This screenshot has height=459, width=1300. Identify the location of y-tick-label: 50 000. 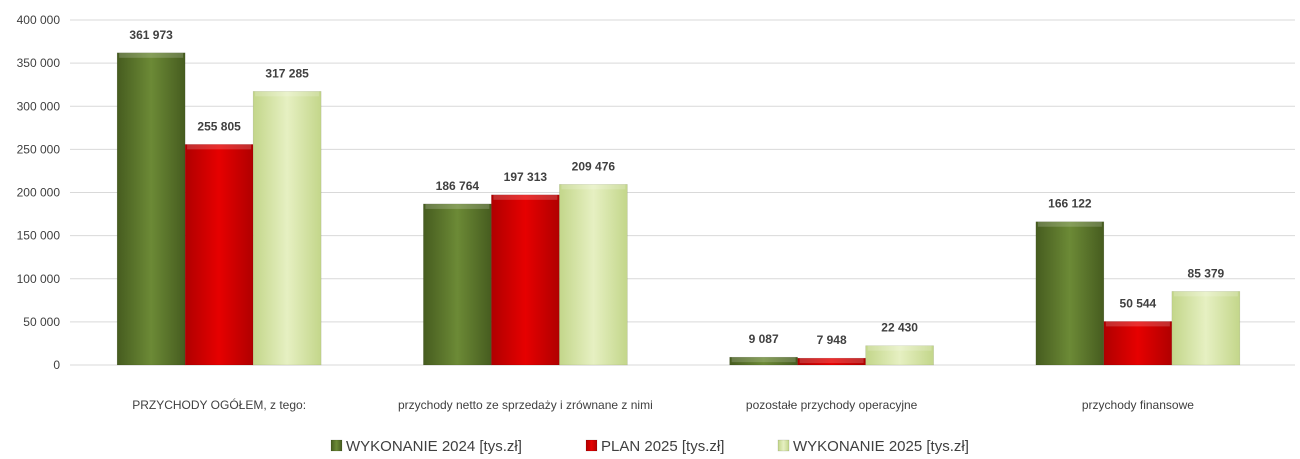
(41, 322).